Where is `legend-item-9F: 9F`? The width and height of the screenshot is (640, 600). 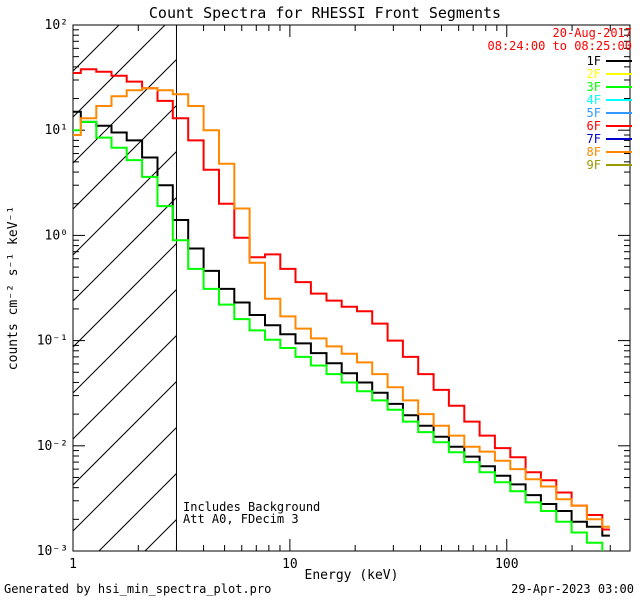
legend-item-9F: 9F is located at coordinates (609, 165).